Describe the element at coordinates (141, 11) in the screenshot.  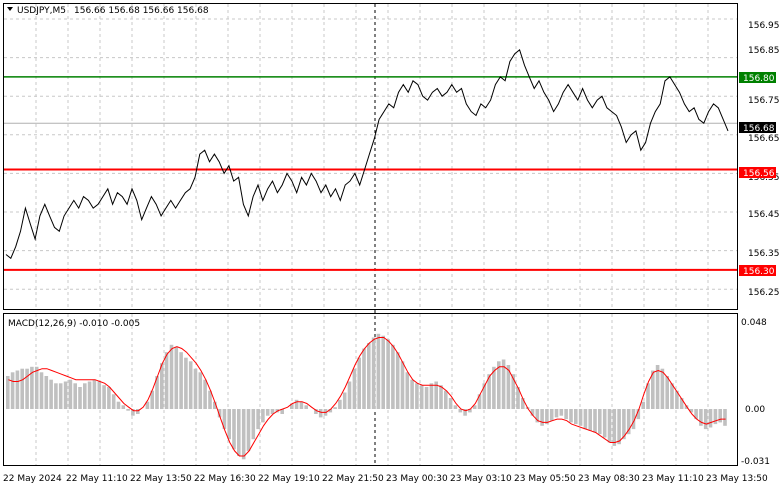
I see `ohlc-values: 156.66 156.68 156.66 156.68` at that location.